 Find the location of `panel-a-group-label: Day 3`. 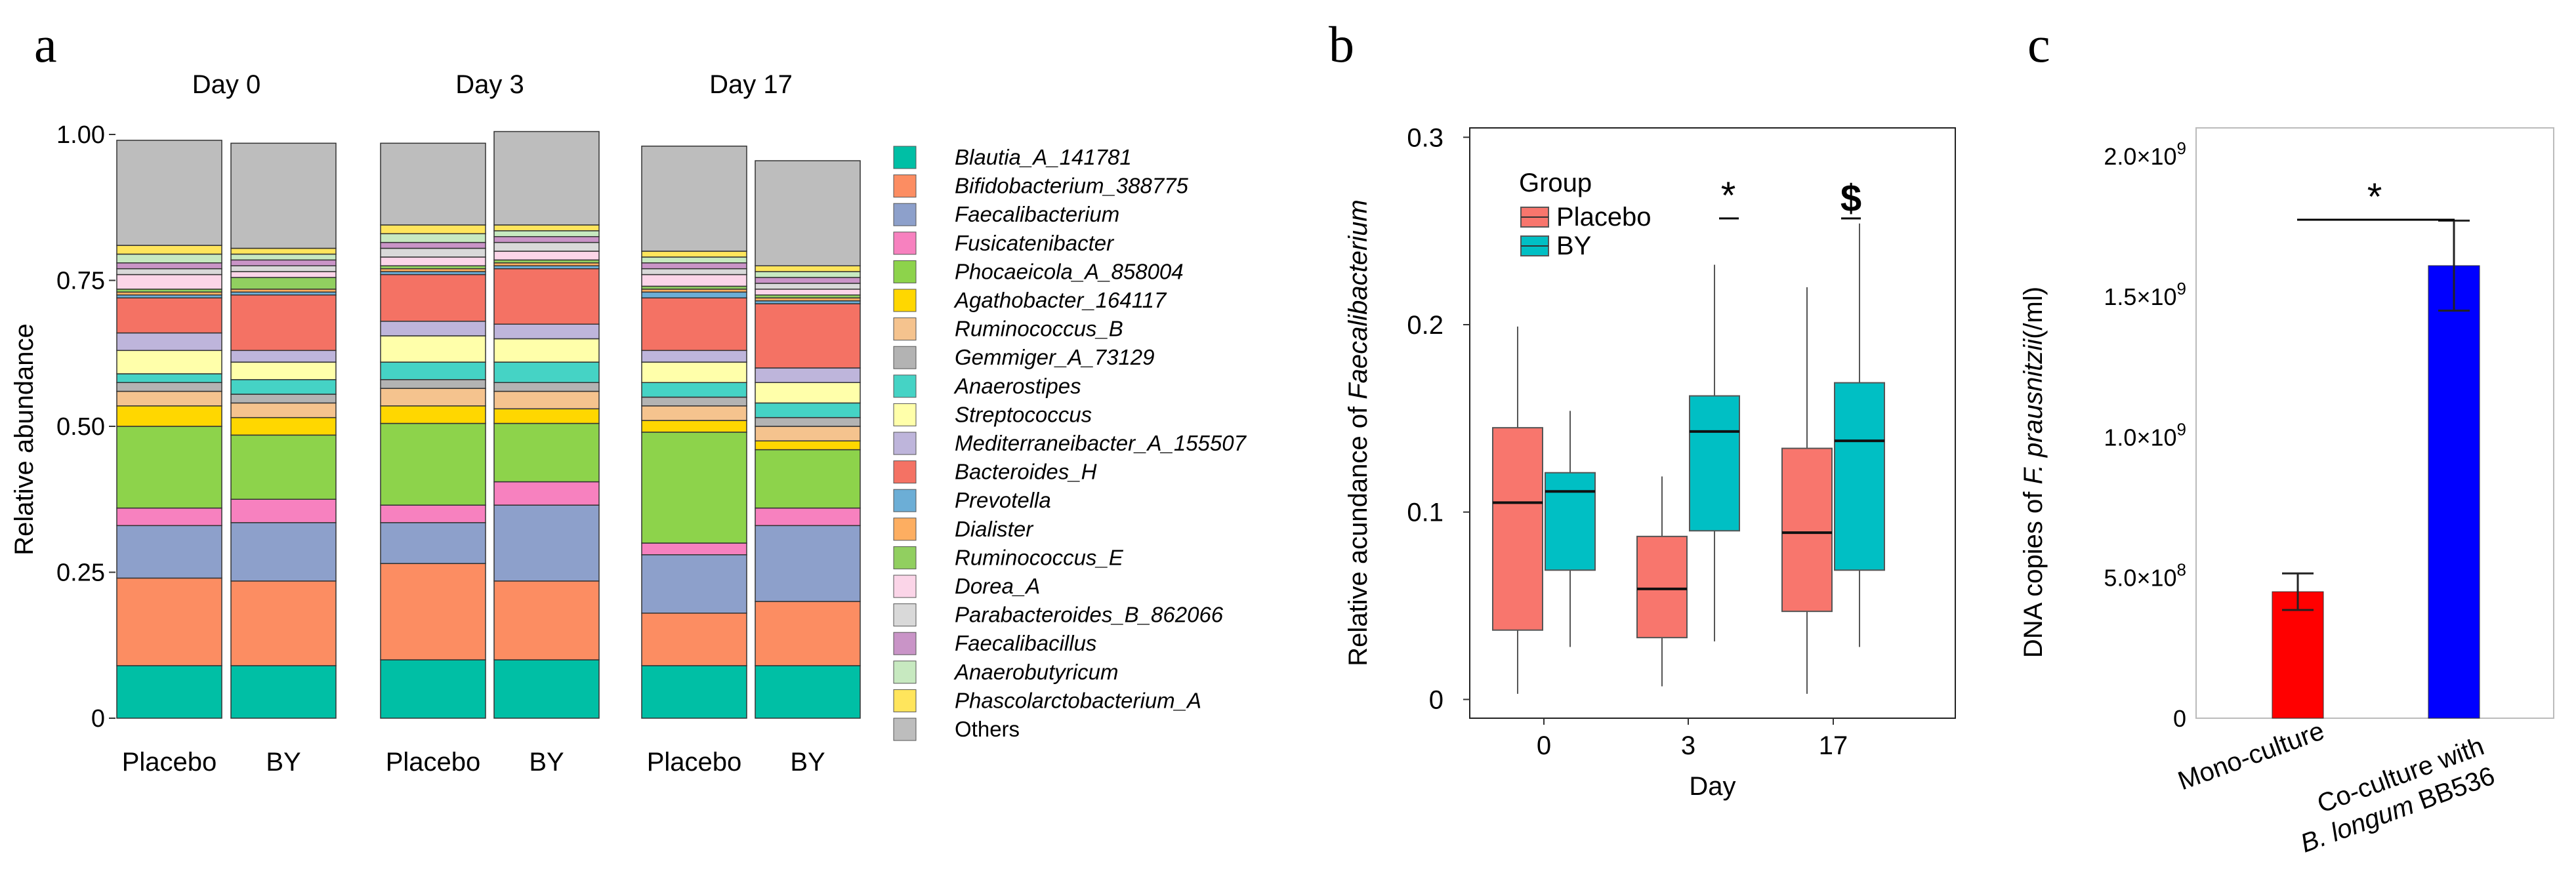

panel-a-group-label: Day 3 is located at coordinates (489, 84).